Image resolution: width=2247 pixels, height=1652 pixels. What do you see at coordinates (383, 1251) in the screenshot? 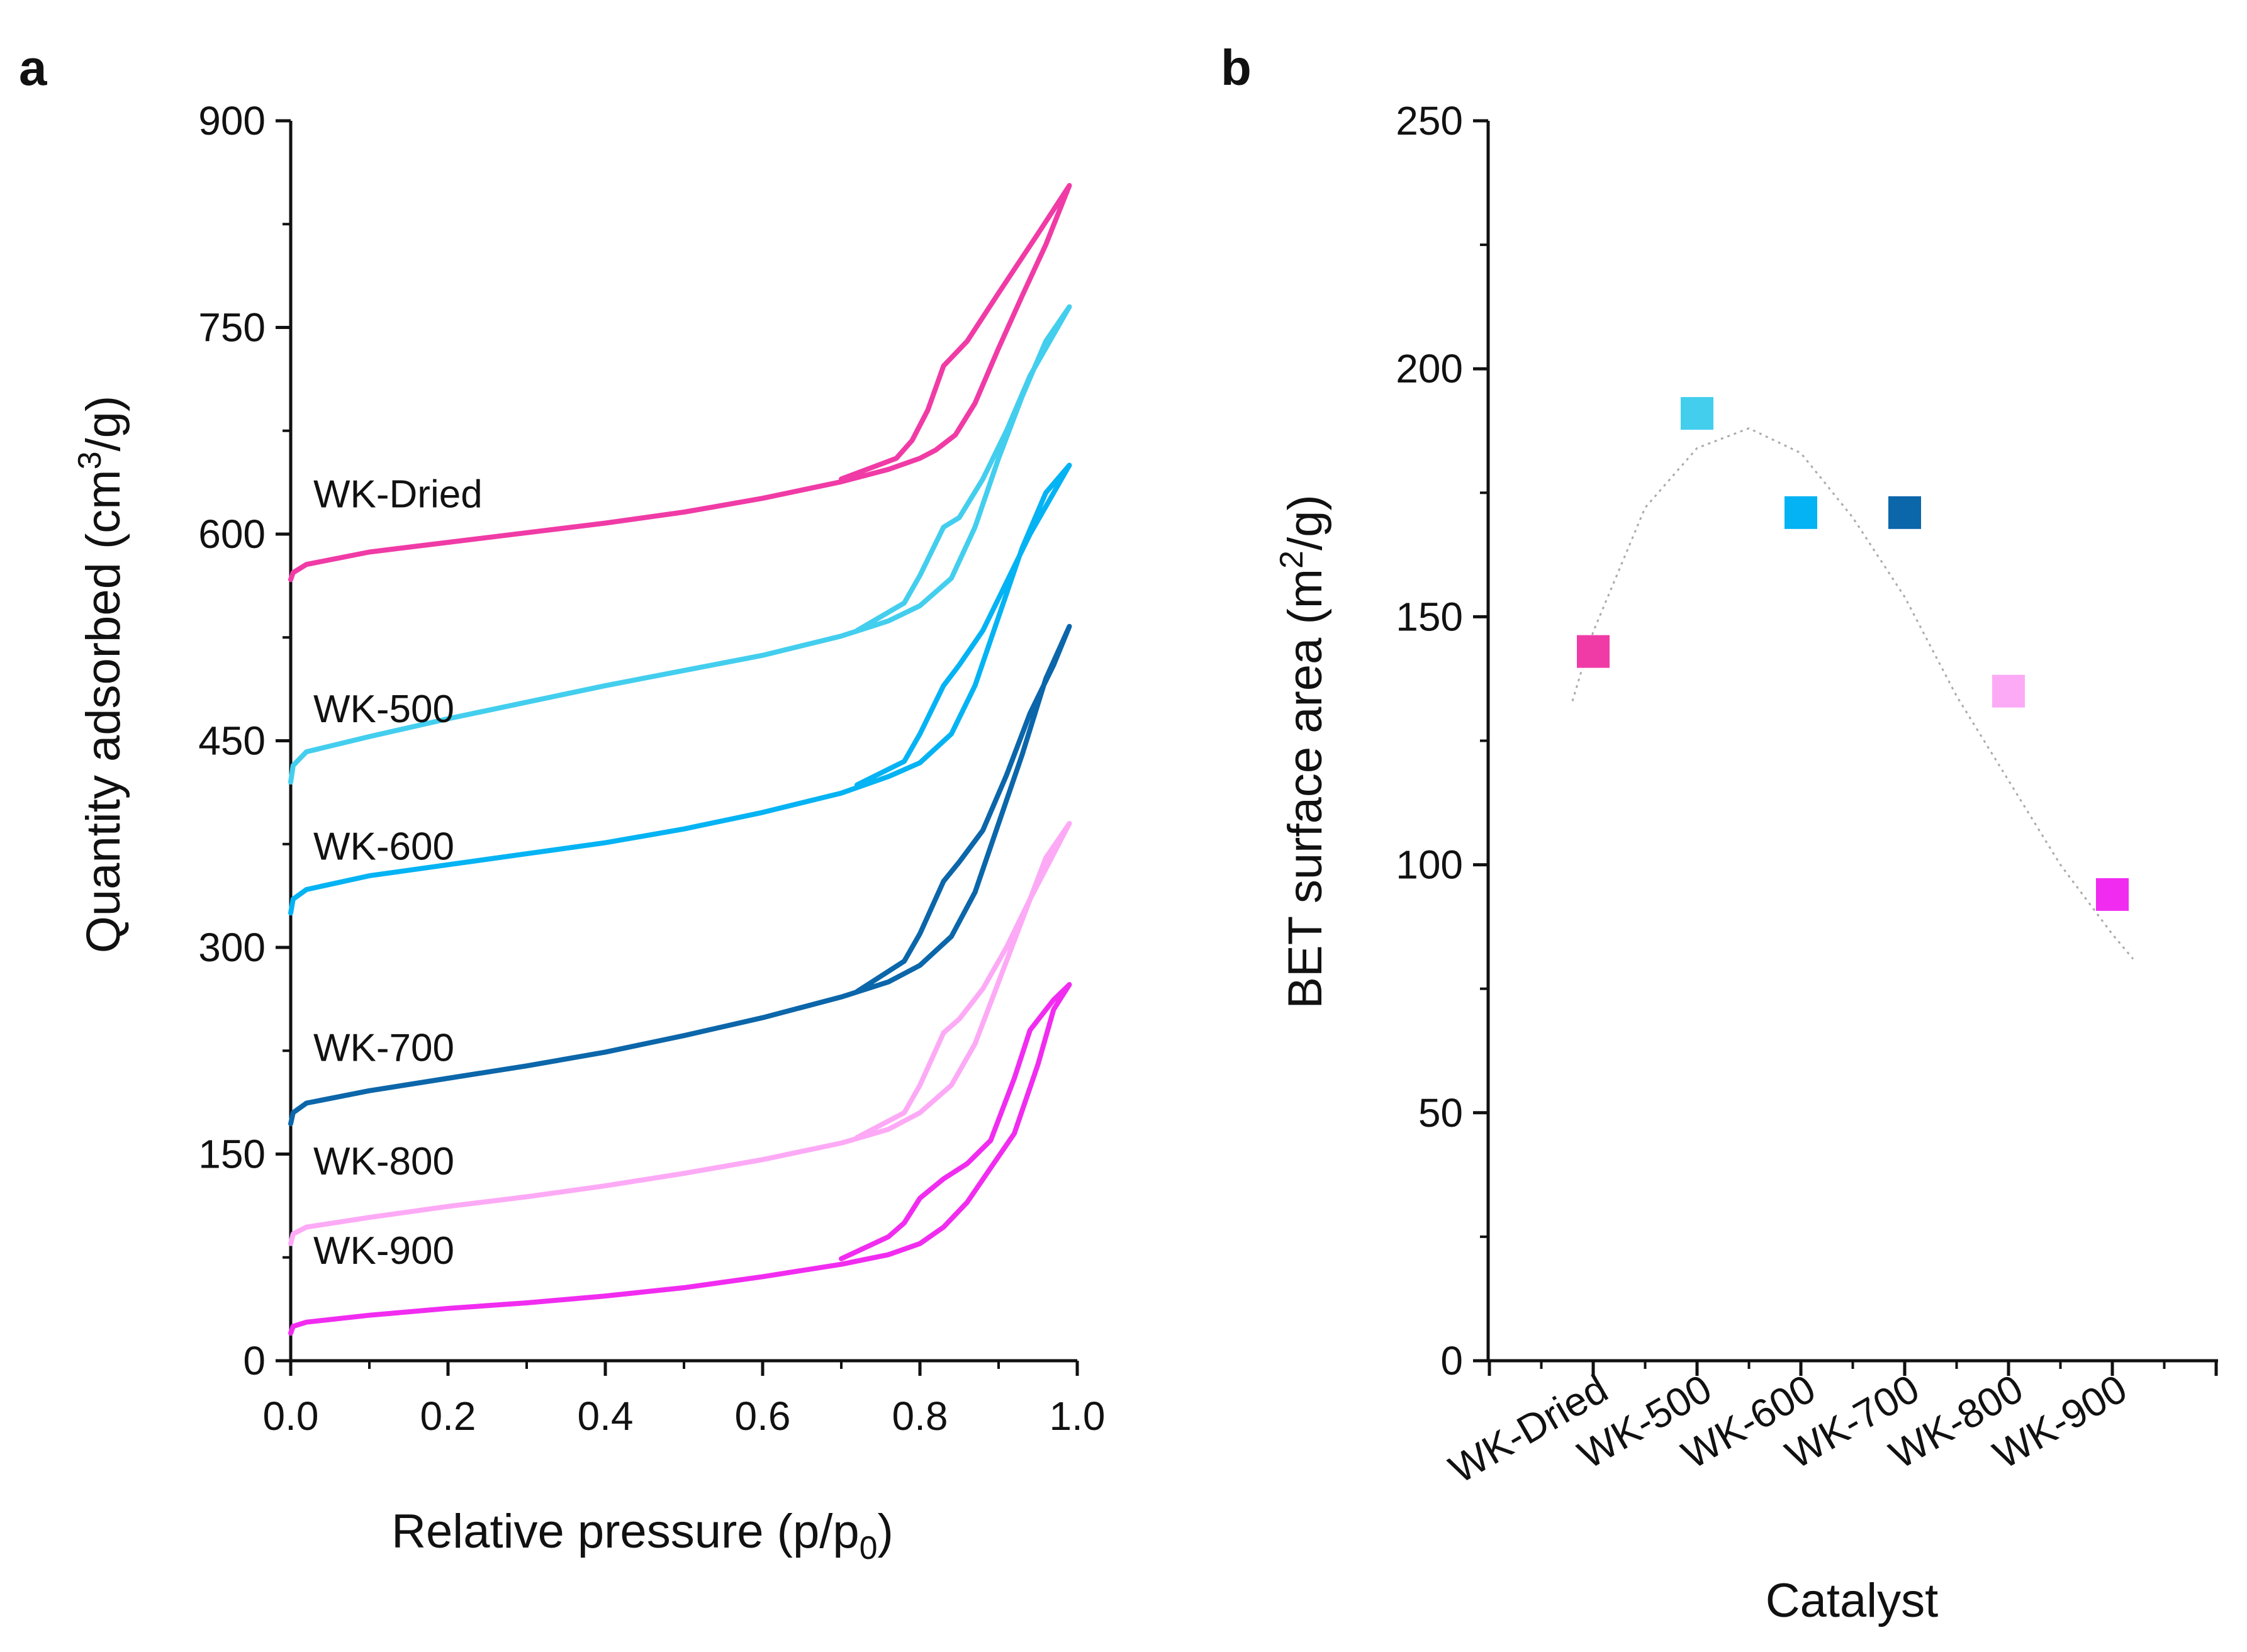
I see `curve-label-wk-900: WK-900` at bounding box center [383, 1251].